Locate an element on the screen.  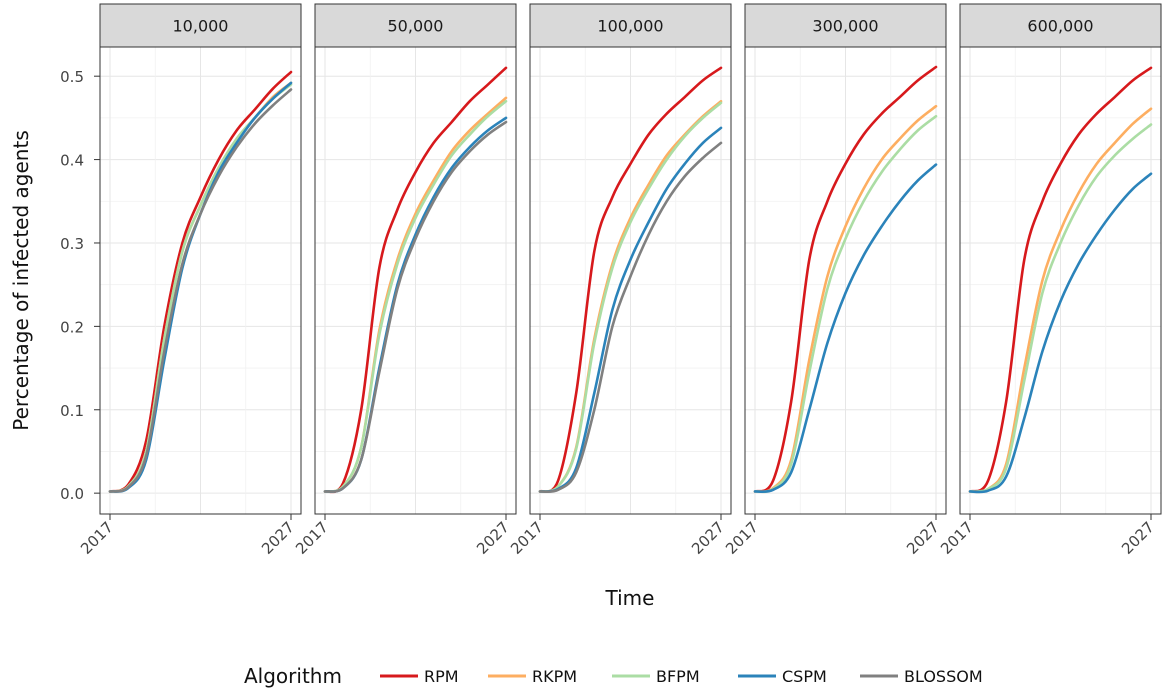
y-tick-label: 0.4 is located at coordinates (72, 161).